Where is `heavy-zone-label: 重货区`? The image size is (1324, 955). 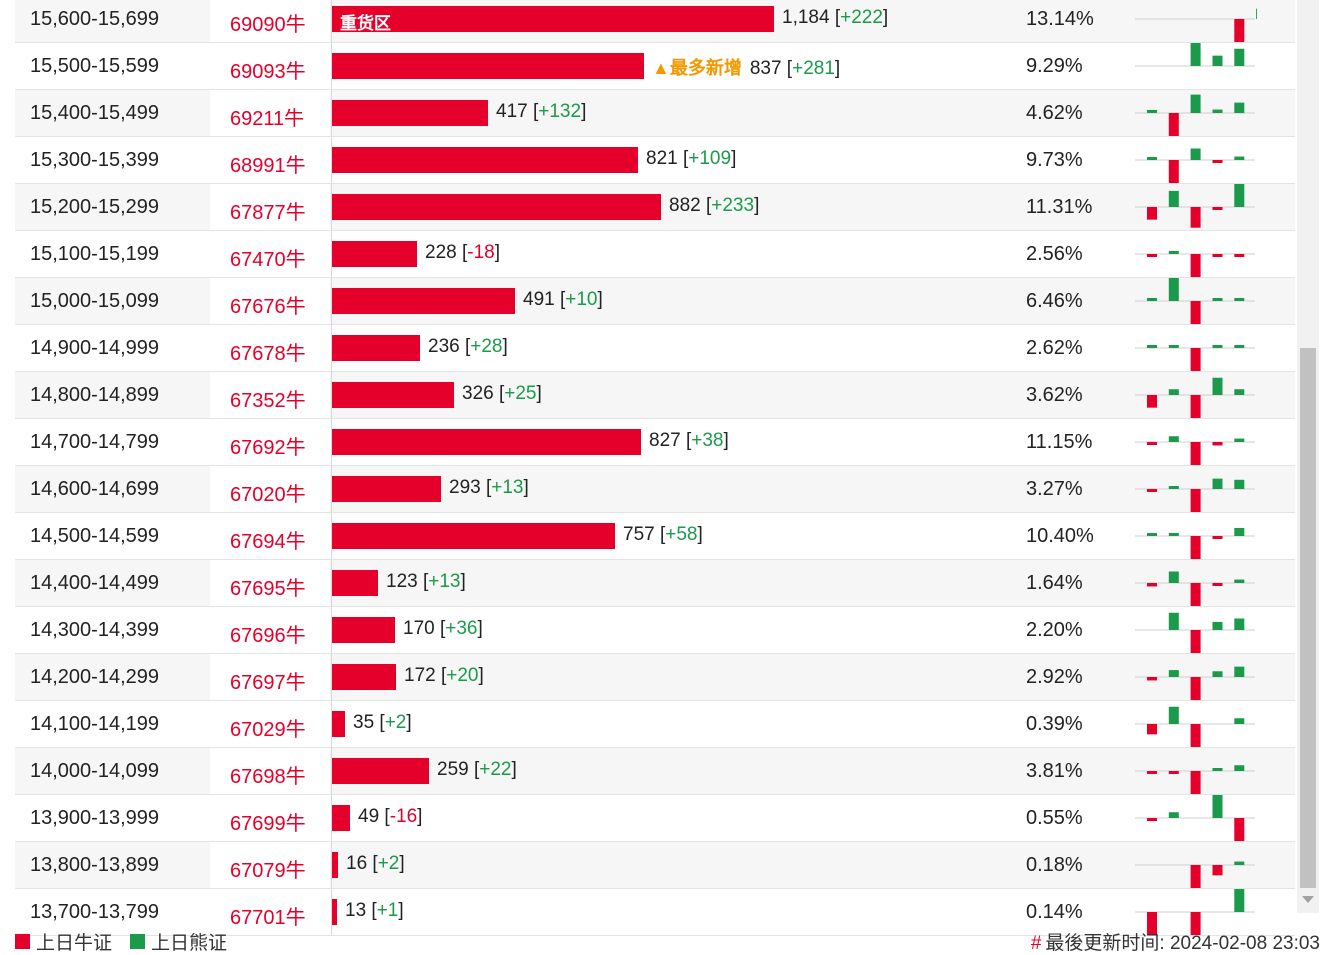 heavy-zone-label: 重货区 is located at coordinates (365, 23).